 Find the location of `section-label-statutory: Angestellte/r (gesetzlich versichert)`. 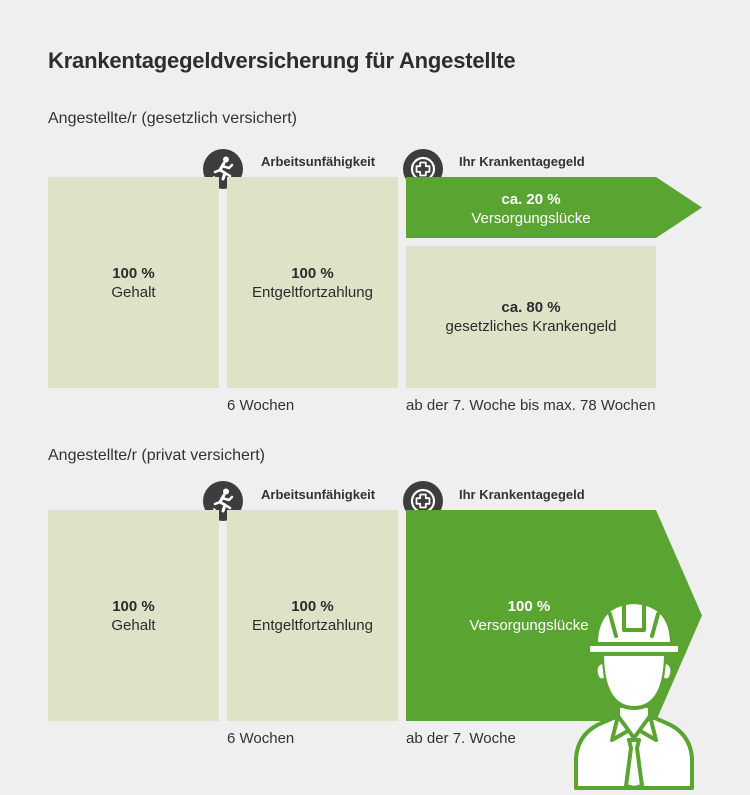

section-label-statutory: Angestellte/r (gesetzlich versichert) is located at coordinates (172, 118).